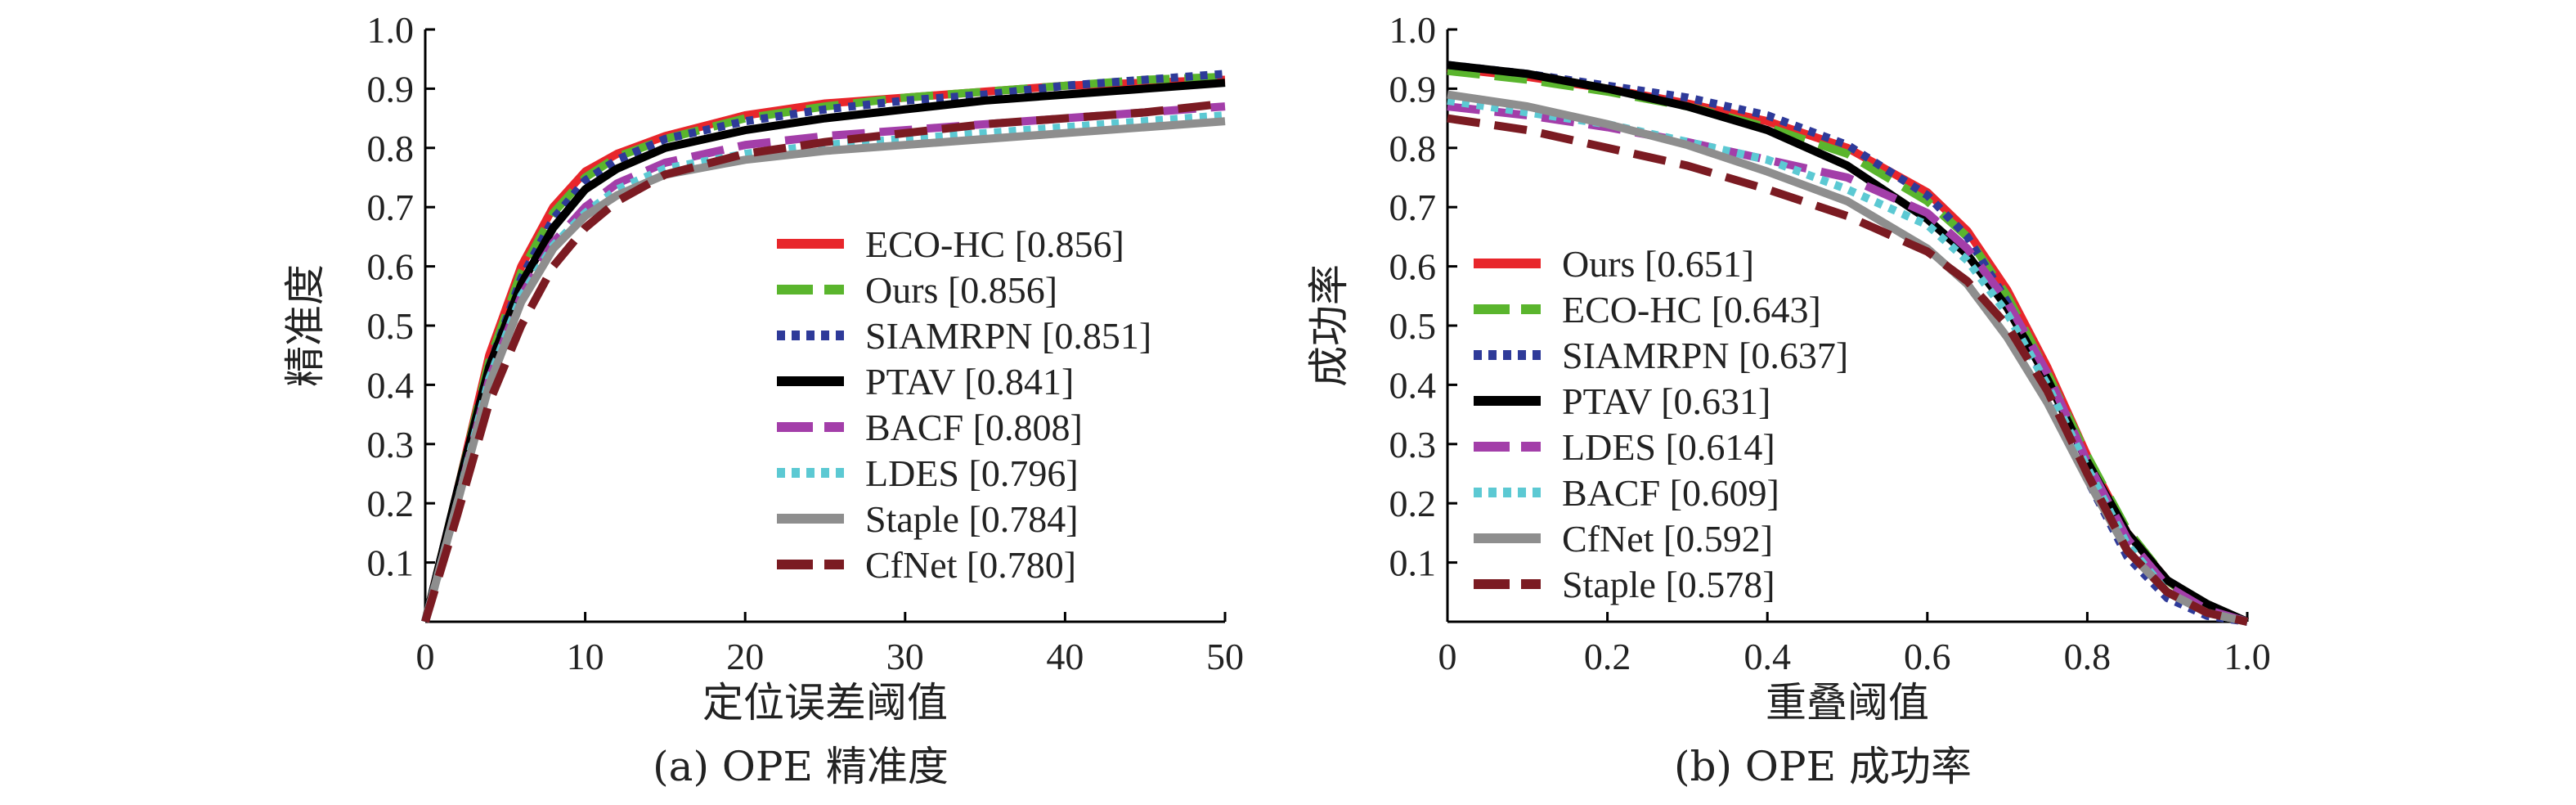 This screenshot has height=805, width=2576. Describe the element at coordinates (1329, 325) in the screenshot. I see `y-axis-title: 成功率` at that location.